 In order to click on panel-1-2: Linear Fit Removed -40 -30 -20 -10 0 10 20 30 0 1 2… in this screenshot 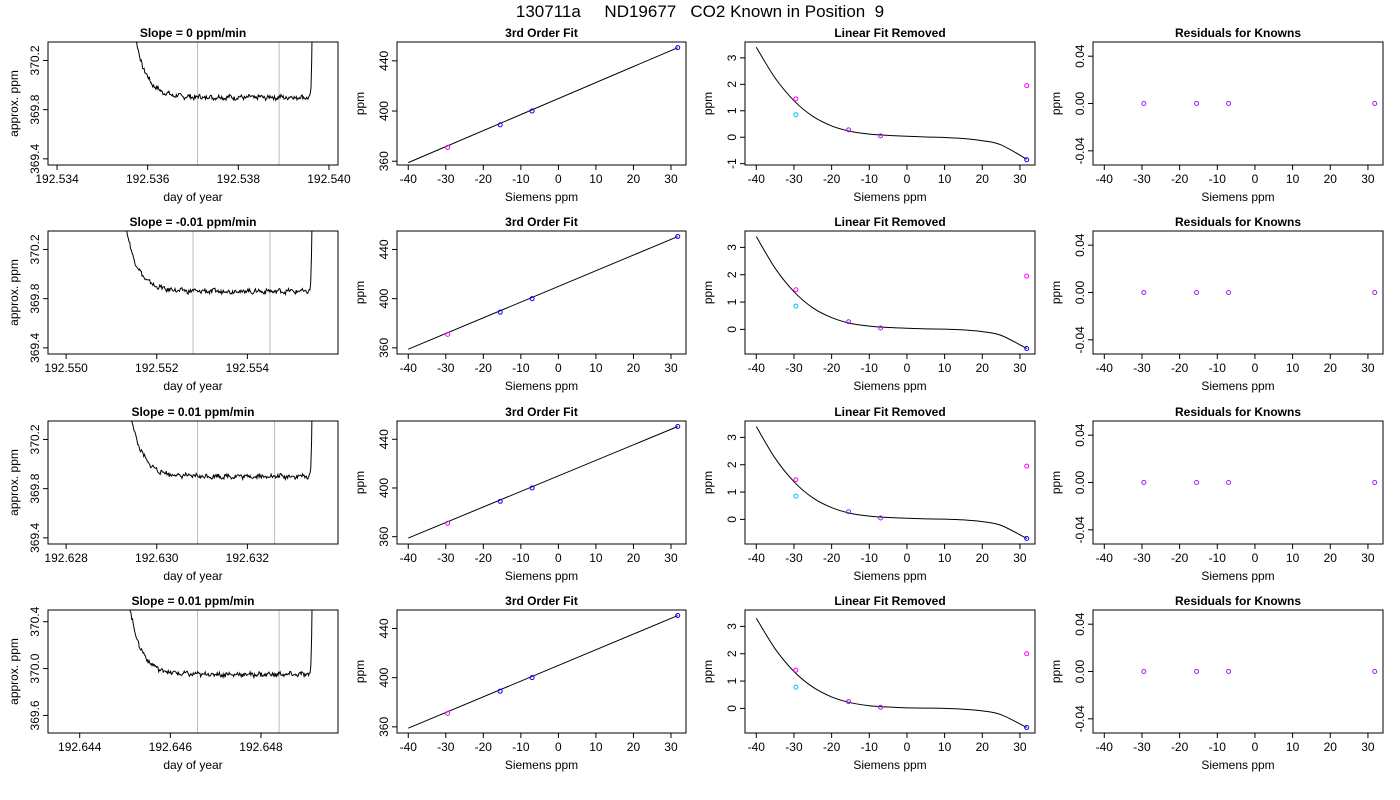, I will do `click(868, 304)`.